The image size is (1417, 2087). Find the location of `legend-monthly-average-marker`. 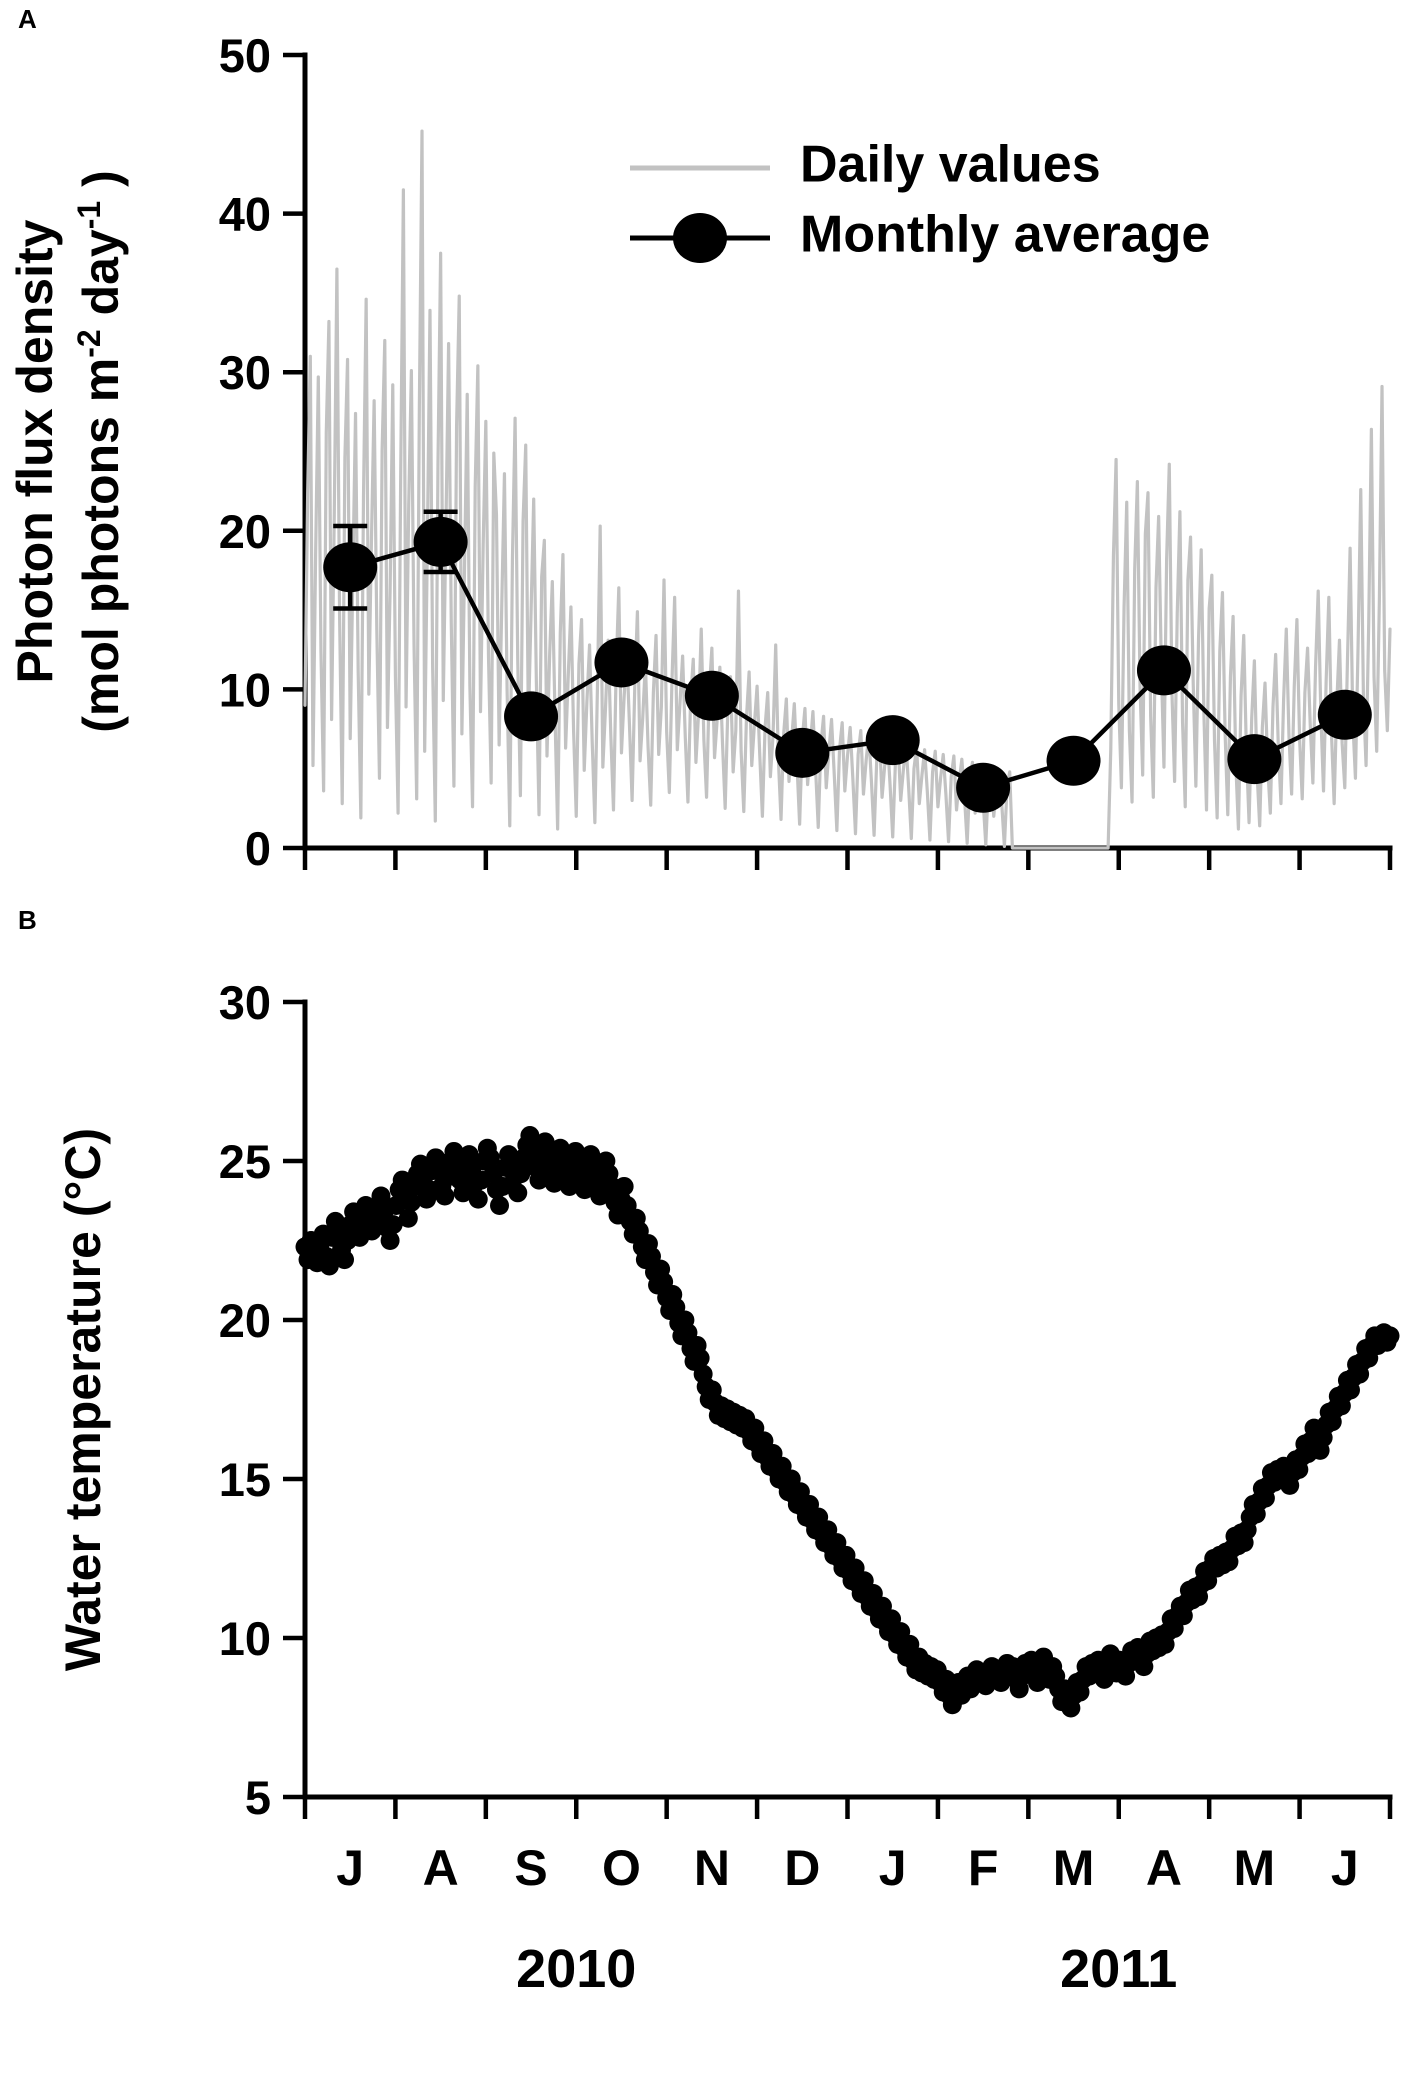

legend-monthly-average-marker is located at coordinates (700, 238).